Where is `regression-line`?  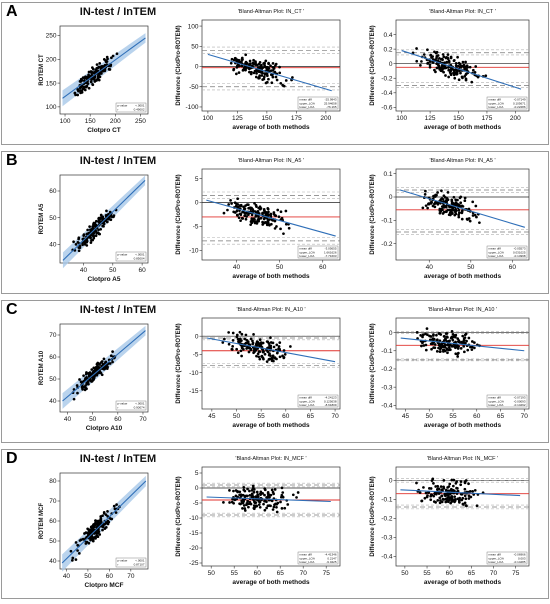 regression-line is located at coordinates (269, 72).